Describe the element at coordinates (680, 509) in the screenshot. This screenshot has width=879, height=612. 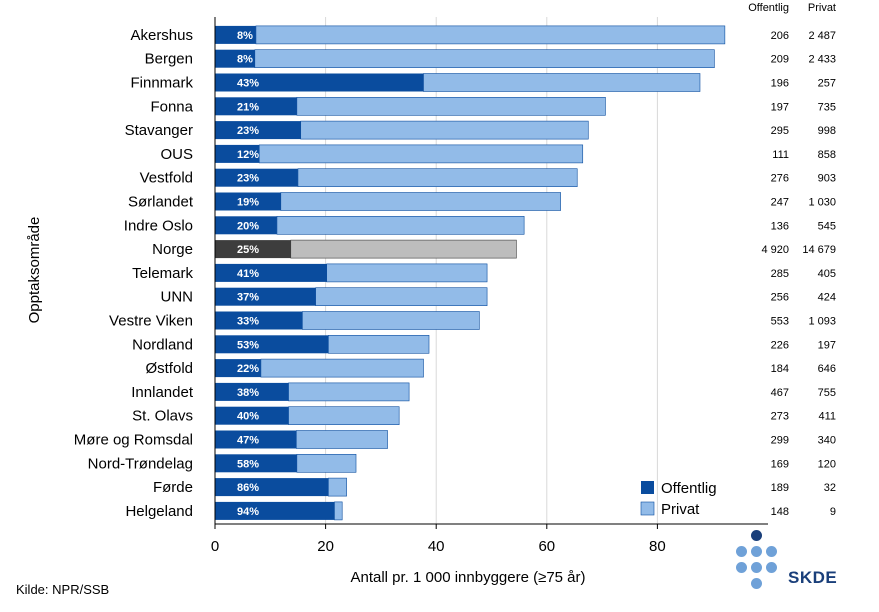
I see `legend-label-privat: Privat` at that location.